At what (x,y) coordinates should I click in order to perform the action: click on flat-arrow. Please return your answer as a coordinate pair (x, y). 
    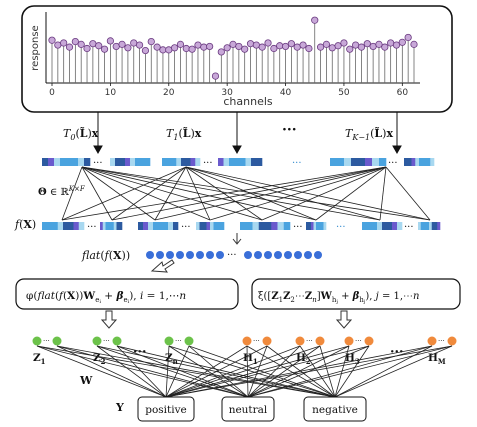
    Looking at the image, I should click on (237, 239).